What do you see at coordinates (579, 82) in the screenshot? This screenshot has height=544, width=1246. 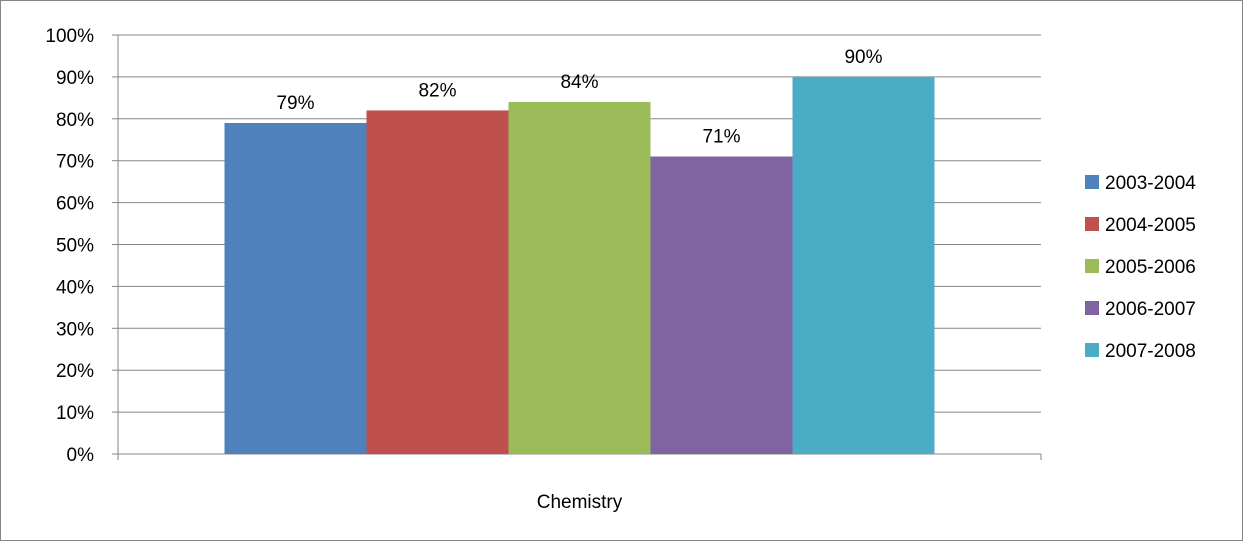 I see `data-label: 84%` at bounding box center [579, 82].